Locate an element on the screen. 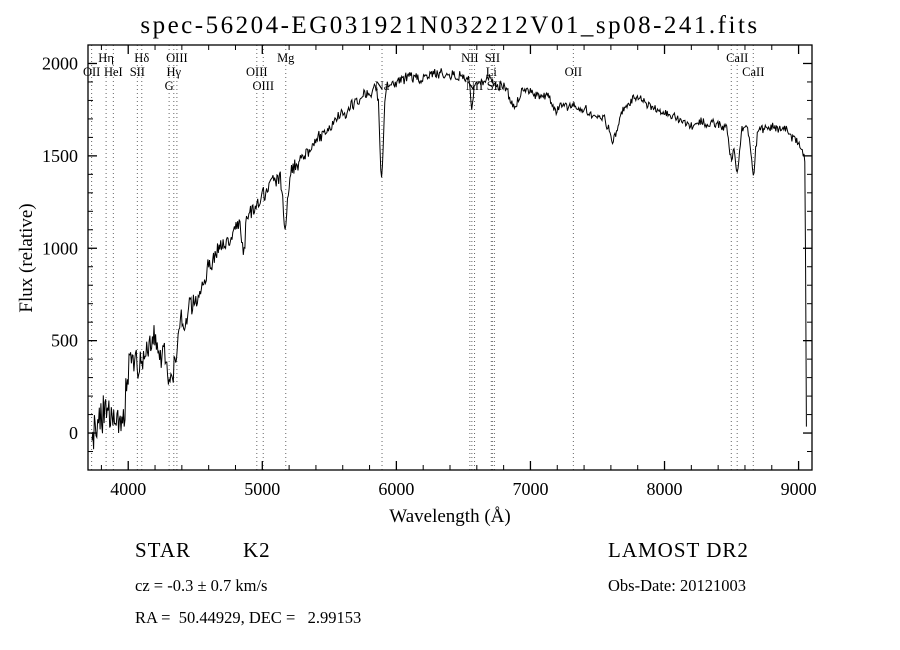 The height and width of the screenshot is (650, 900). spectral-line-label: Li is located at coordinates (492, 72).